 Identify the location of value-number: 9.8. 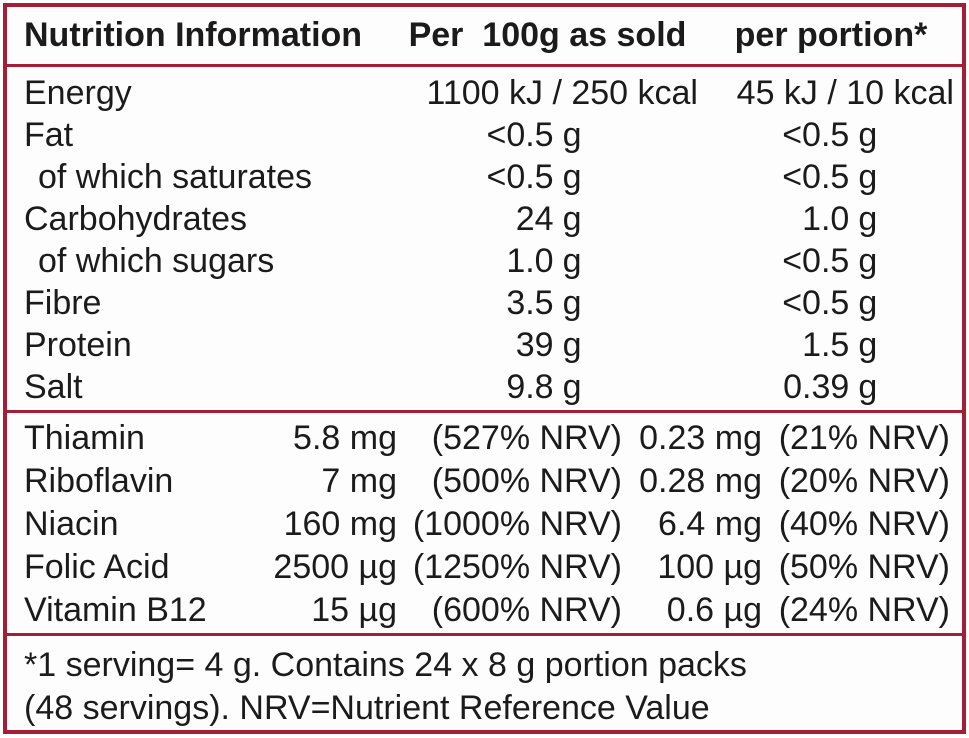
(530, 387).